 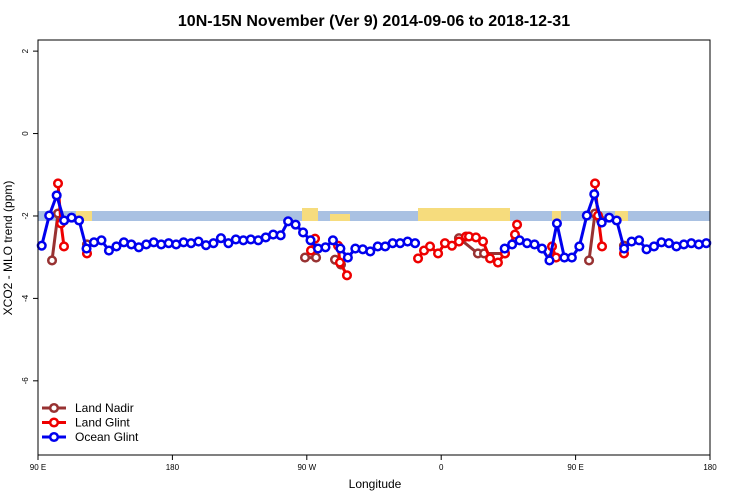 I want to click on y-tick-label: -2, so click(x=25, y=216).